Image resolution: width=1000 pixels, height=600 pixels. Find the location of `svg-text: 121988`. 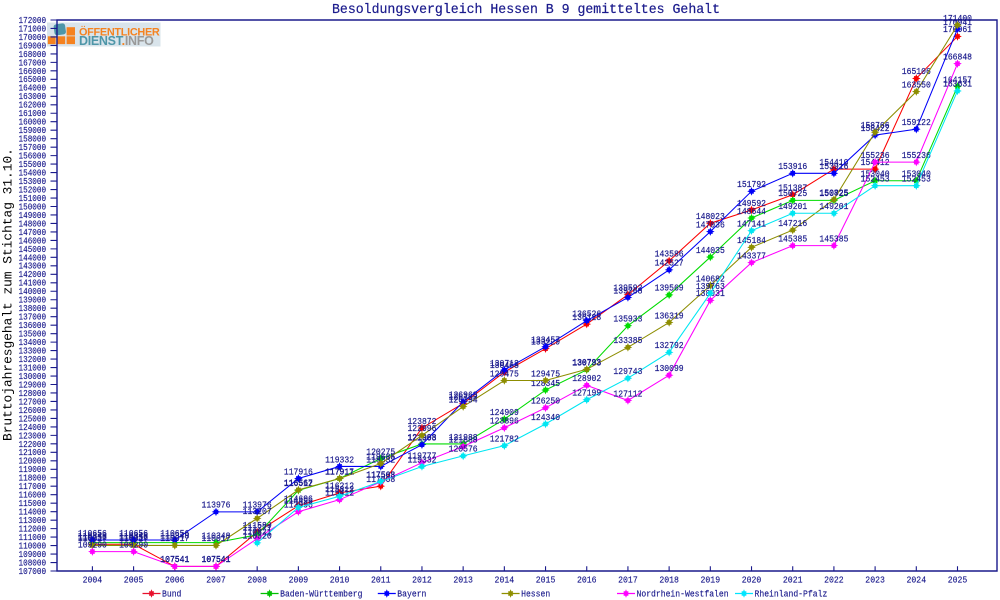

svg-text: 121988 is located at coordinates (463, 437).